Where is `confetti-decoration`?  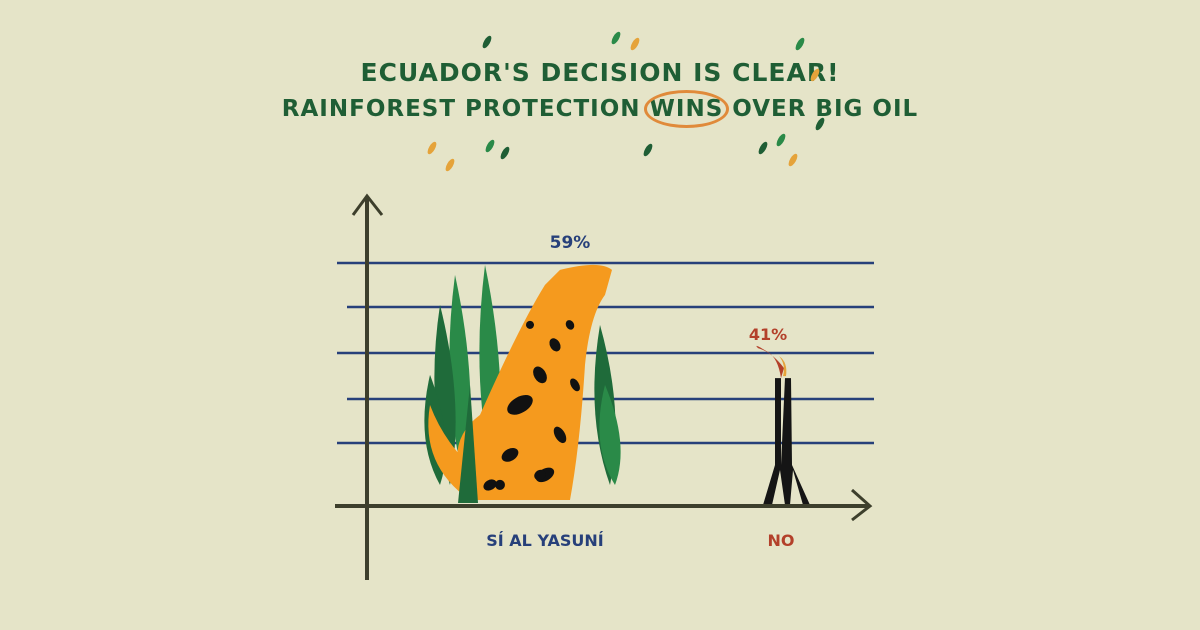
confetti-decoration is located at coordinates (626, 101).